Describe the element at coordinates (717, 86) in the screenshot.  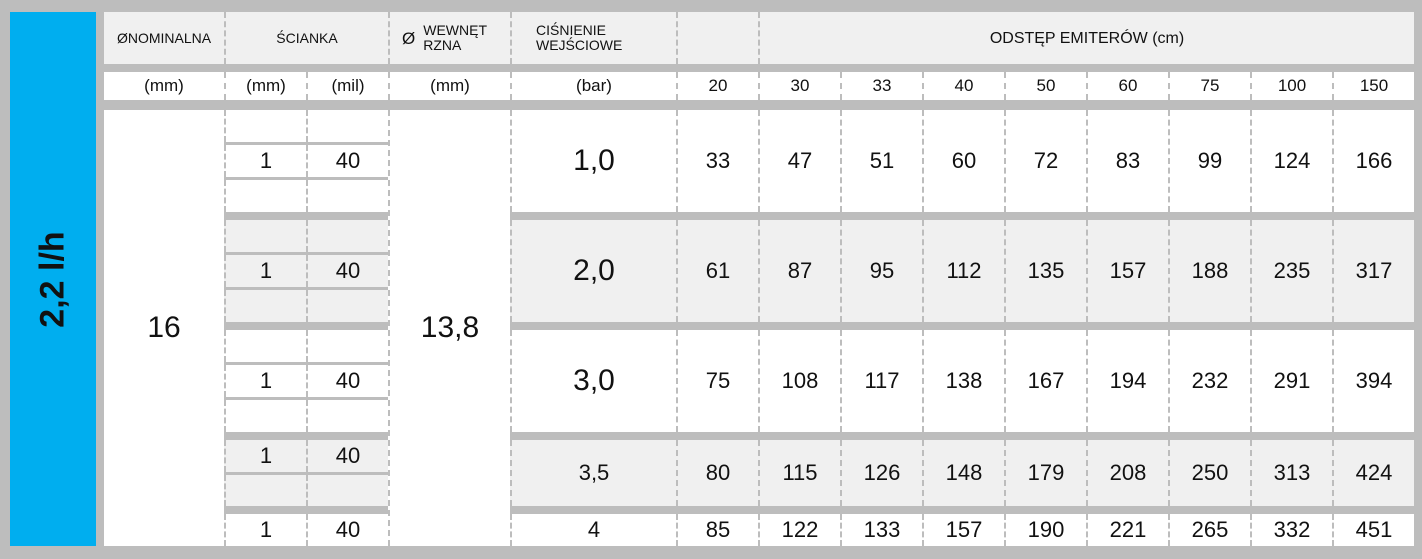
I see `spacing-header-20: 20` at that location.